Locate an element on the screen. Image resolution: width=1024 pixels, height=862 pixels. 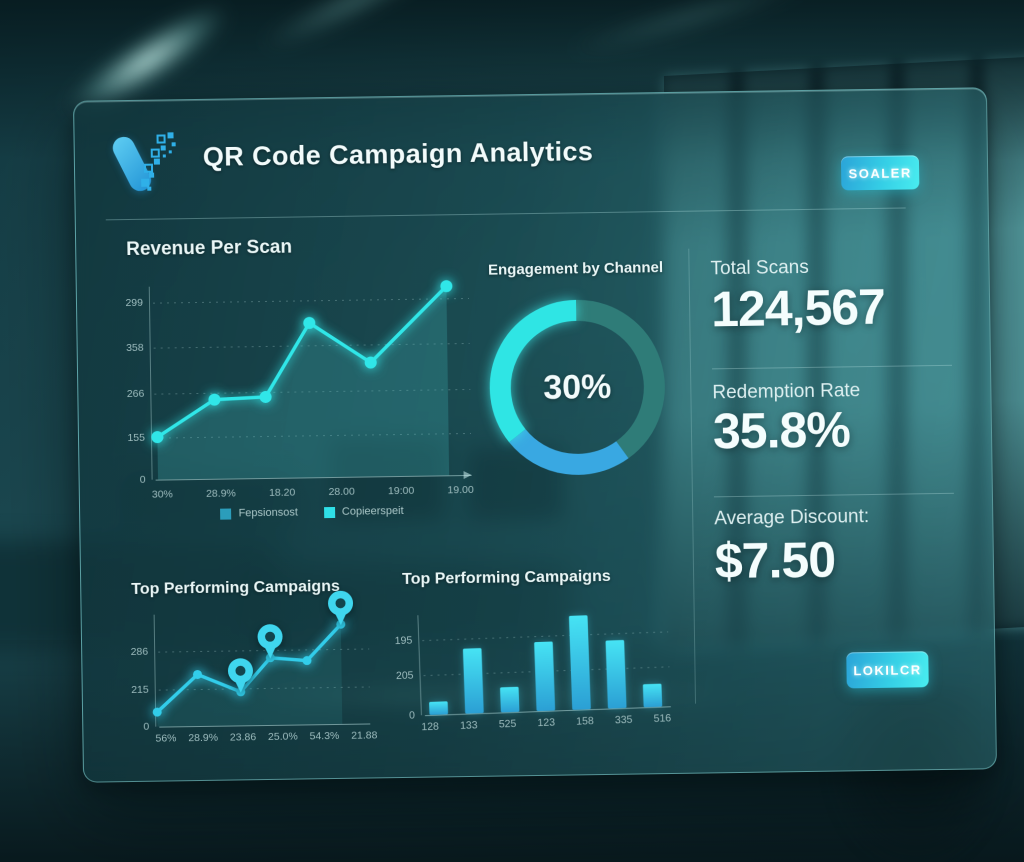
y-tick-label: 205 is located at coordinates (404, 676).